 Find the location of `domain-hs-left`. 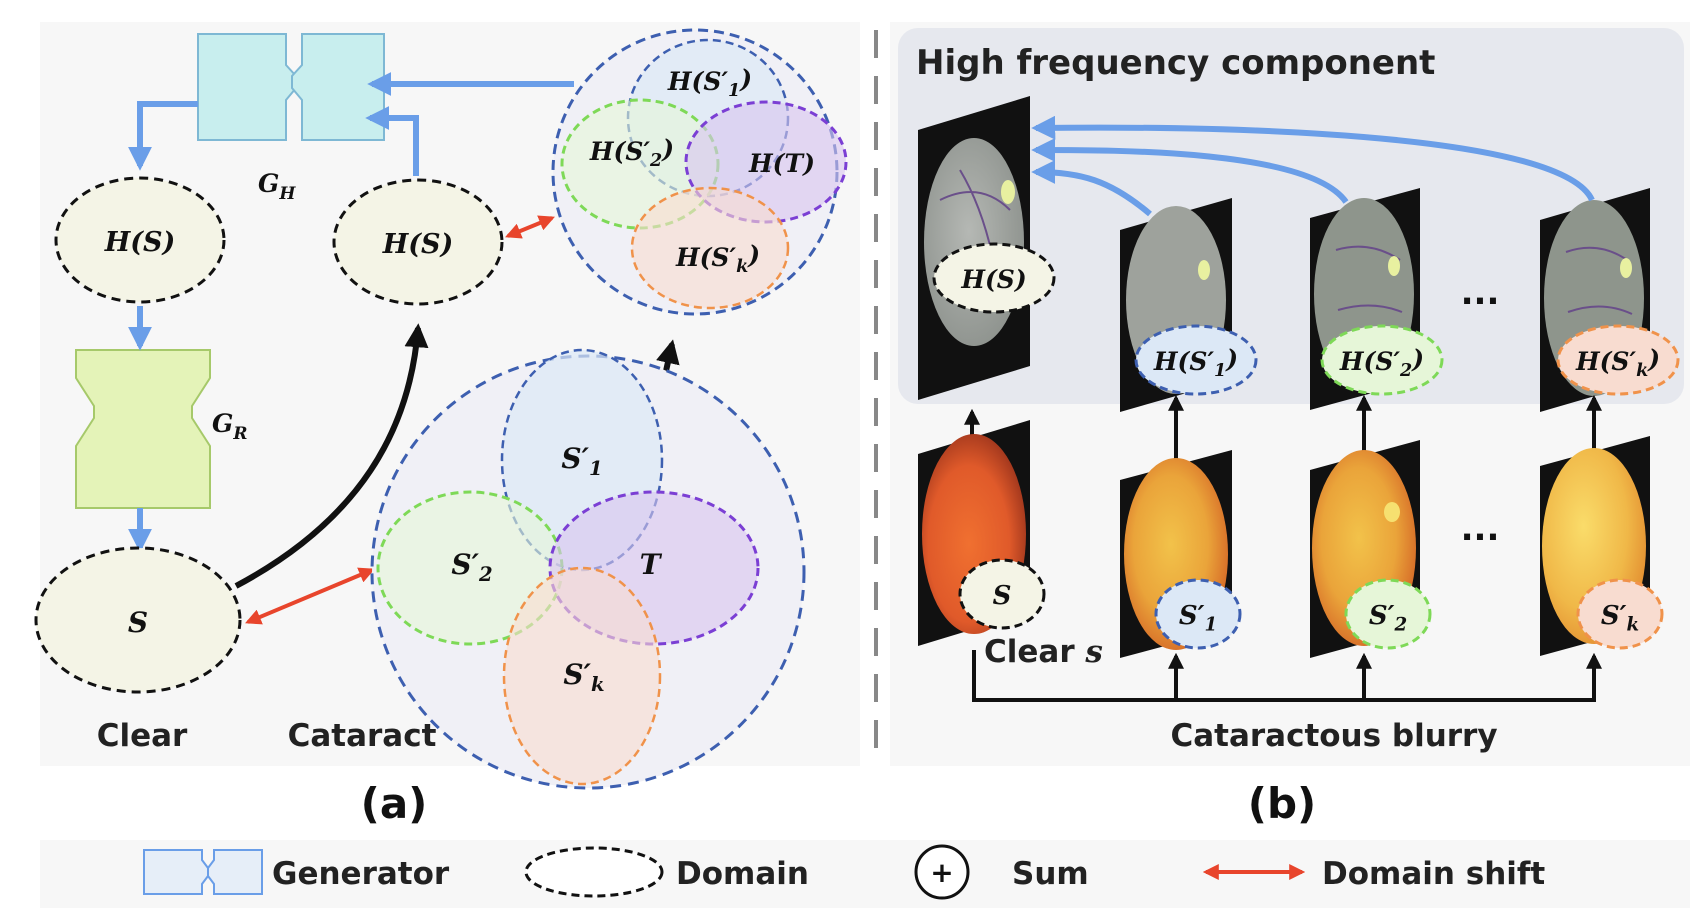

domain-hs-left is located at coordinates (140, 240).